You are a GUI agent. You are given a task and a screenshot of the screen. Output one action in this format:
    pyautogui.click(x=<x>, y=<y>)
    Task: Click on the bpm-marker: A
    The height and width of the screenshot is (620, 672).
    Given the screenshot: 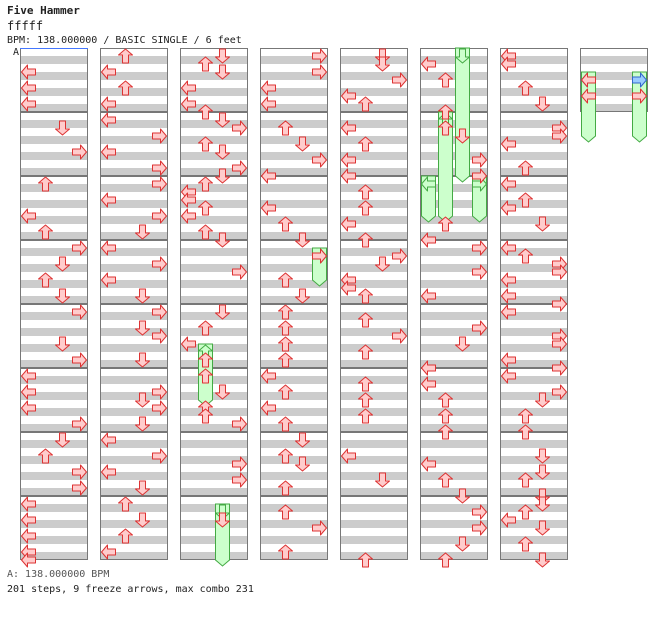 What is the action you would take?
    pyautogui.click(x=16, y=52)
    